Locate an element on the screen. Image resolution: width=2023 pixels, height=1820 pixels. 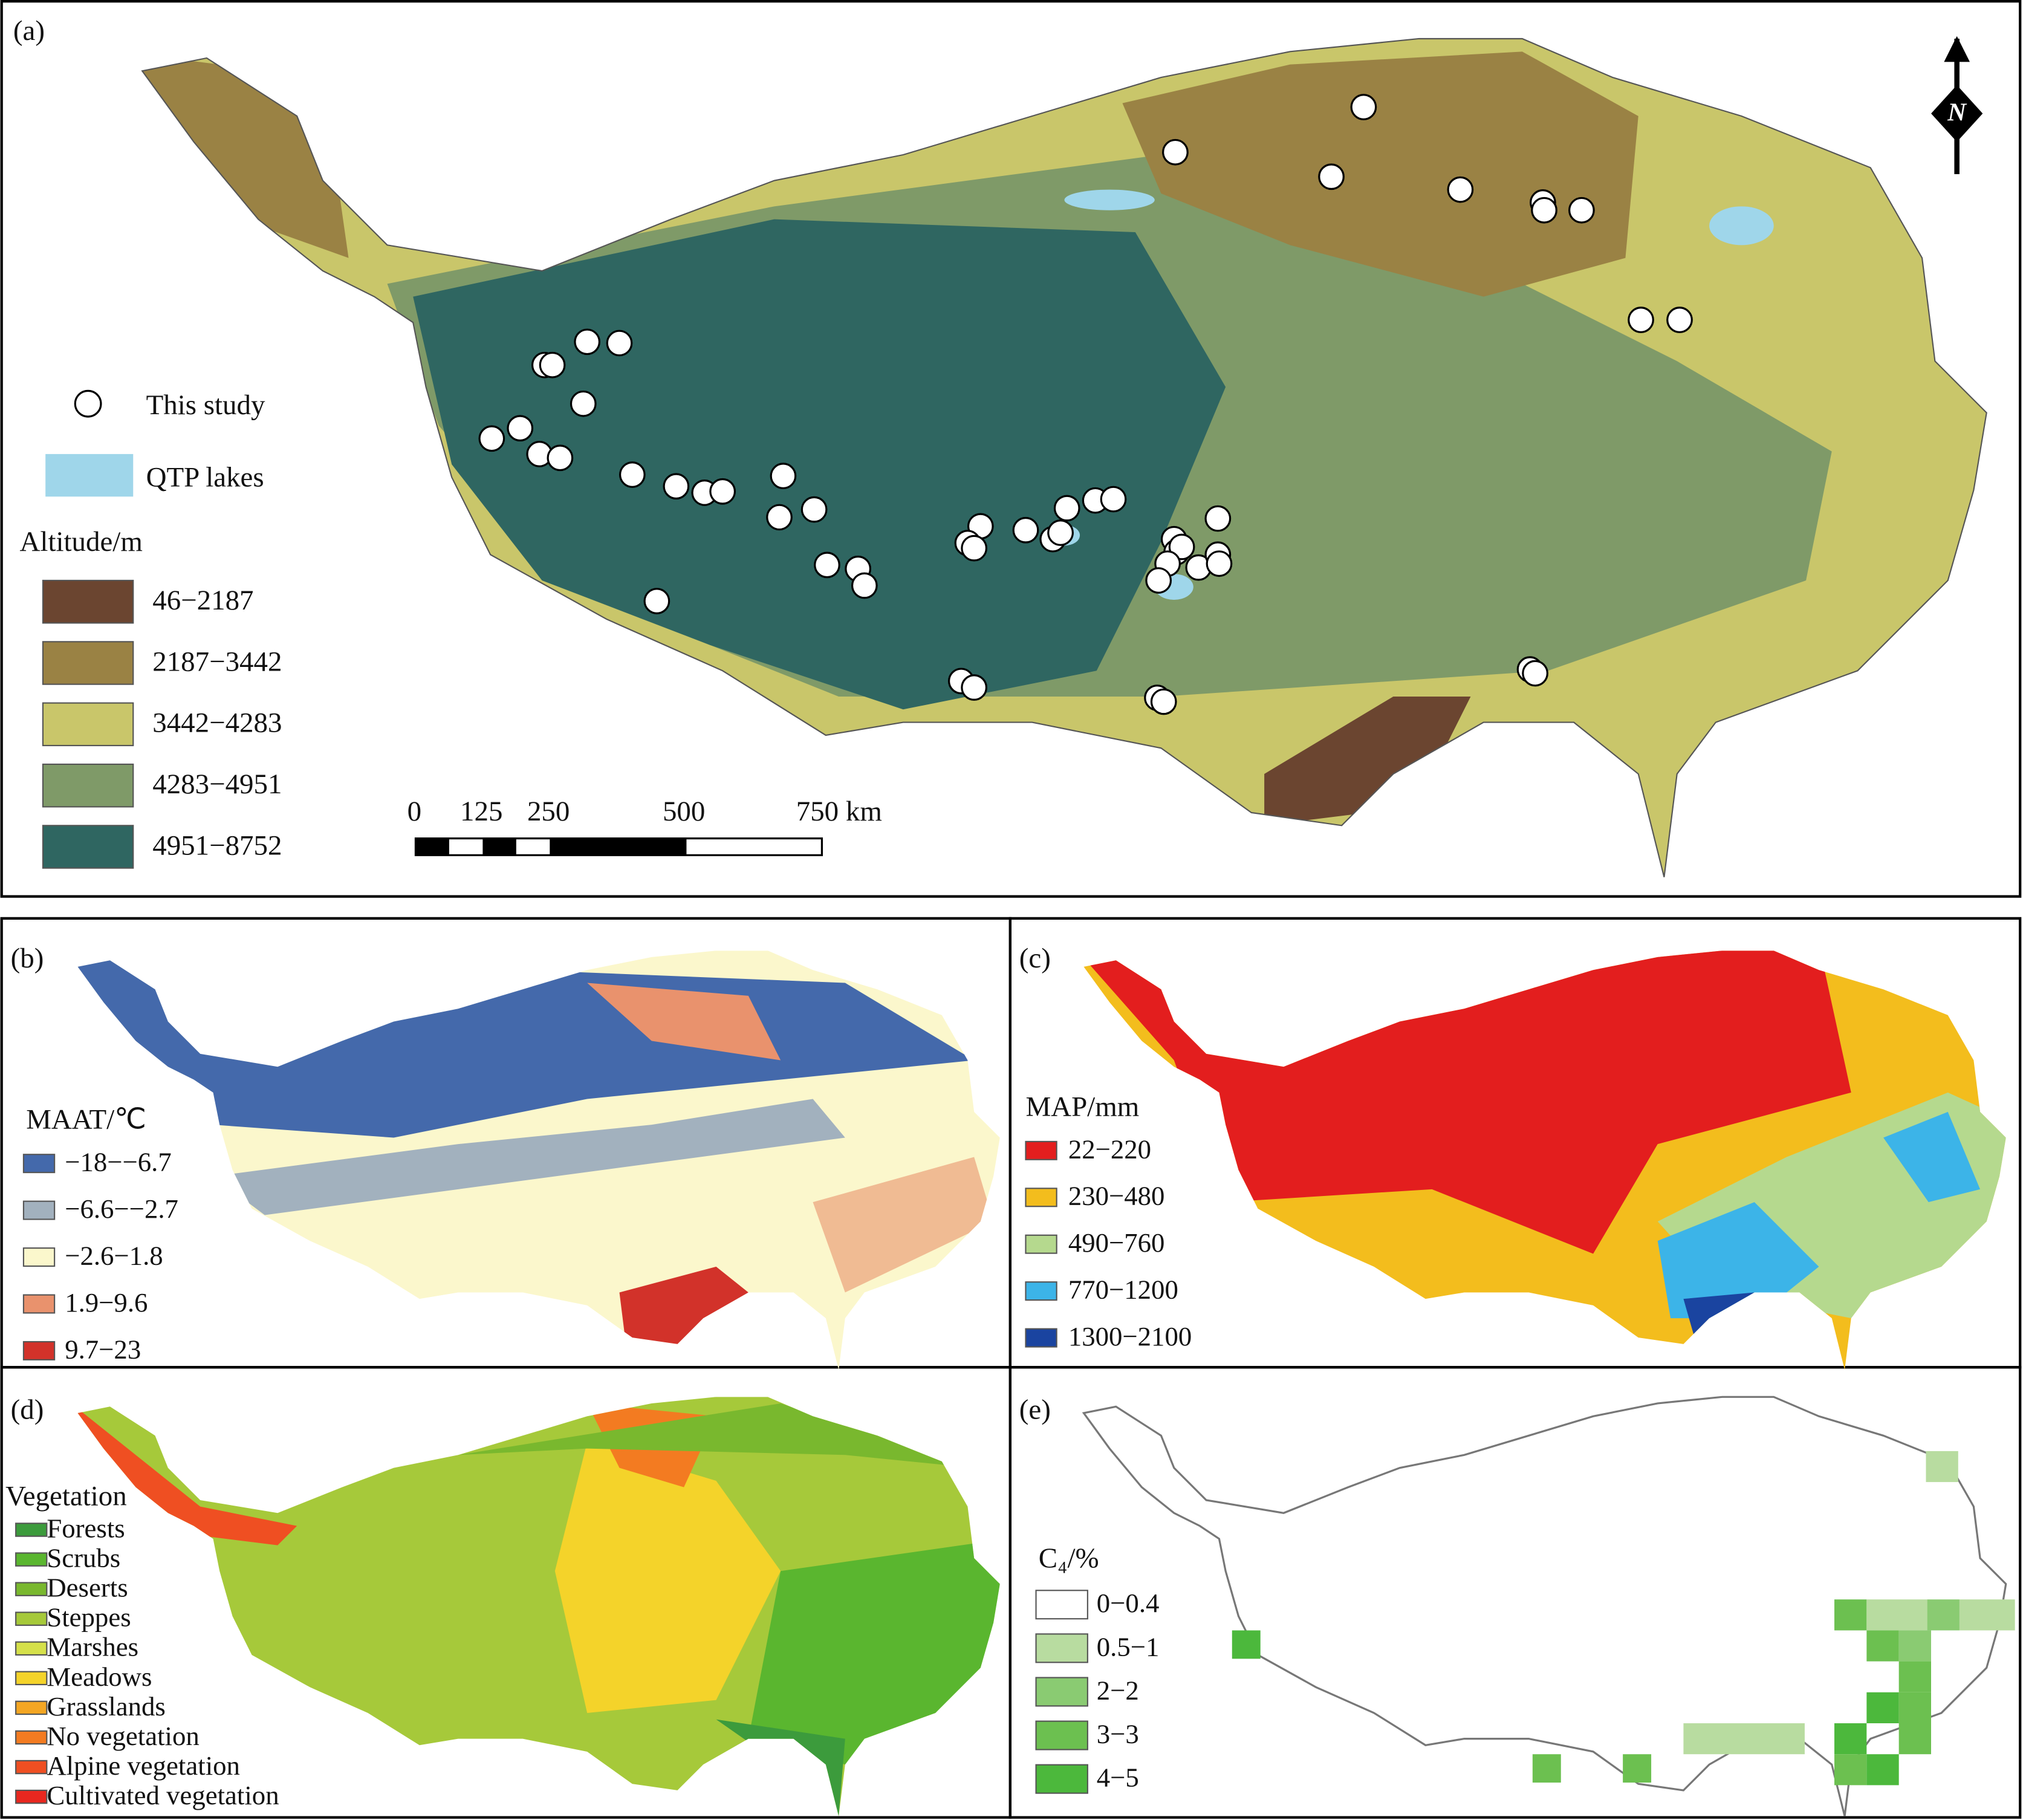
legend: 22−220 230−480 490−760 770−1200 1300−2100 is located at coordinates (1108, 1242).